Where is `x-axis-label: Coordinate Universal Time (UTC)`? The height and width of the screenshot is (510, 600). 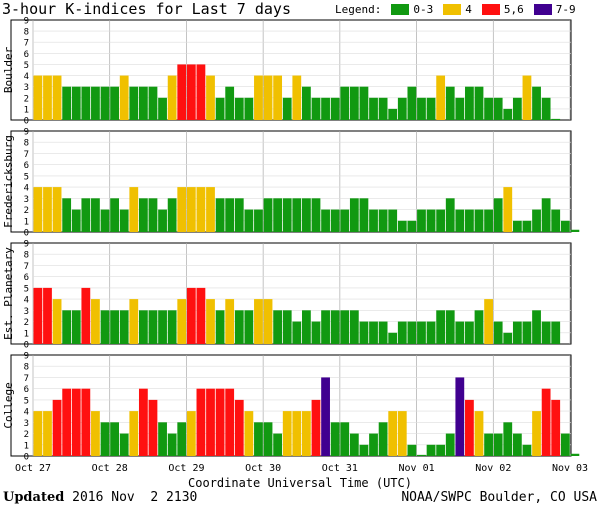
x-axis-label: Coordinate Universal Time (UTC) is located at coordinates (300, 483).